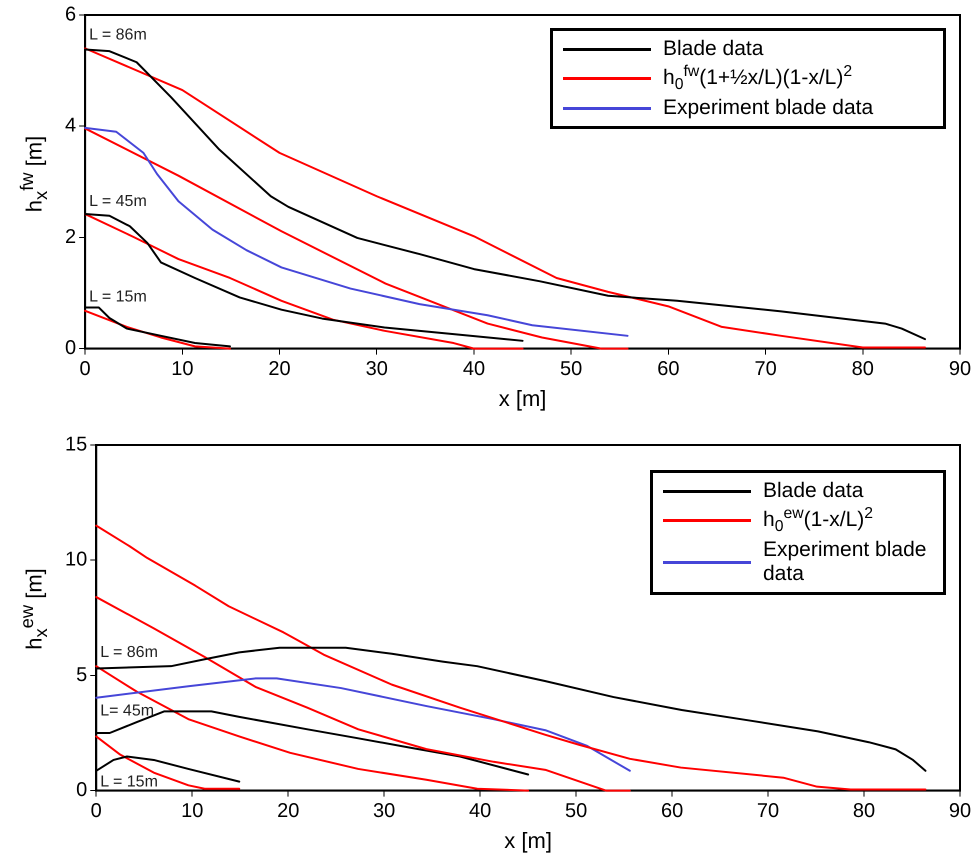 This screenshot has height=857, width=976. What do you see at coordinates (70, 15) in the screenshot?
I see `y-tick-label: 6` at bounding box center [70, 15].